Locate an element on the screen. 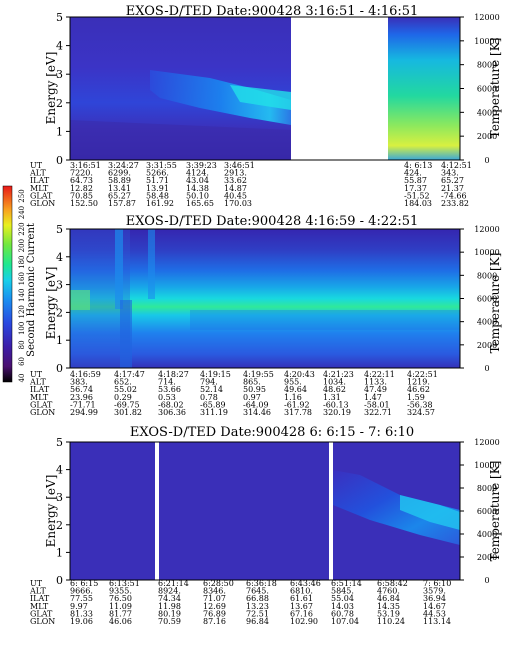 The width and height of the screenshot is (505, 649). ytick-label: 4 is located at coordinates (59, 46).